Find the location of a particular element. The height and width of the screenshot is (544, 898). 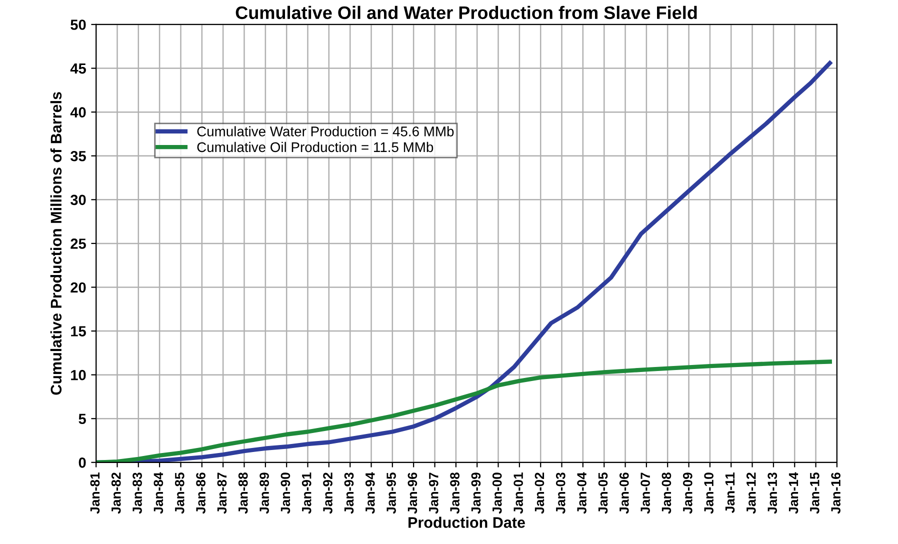

y-tick-label: 5 is located at coordinates (82, 419).